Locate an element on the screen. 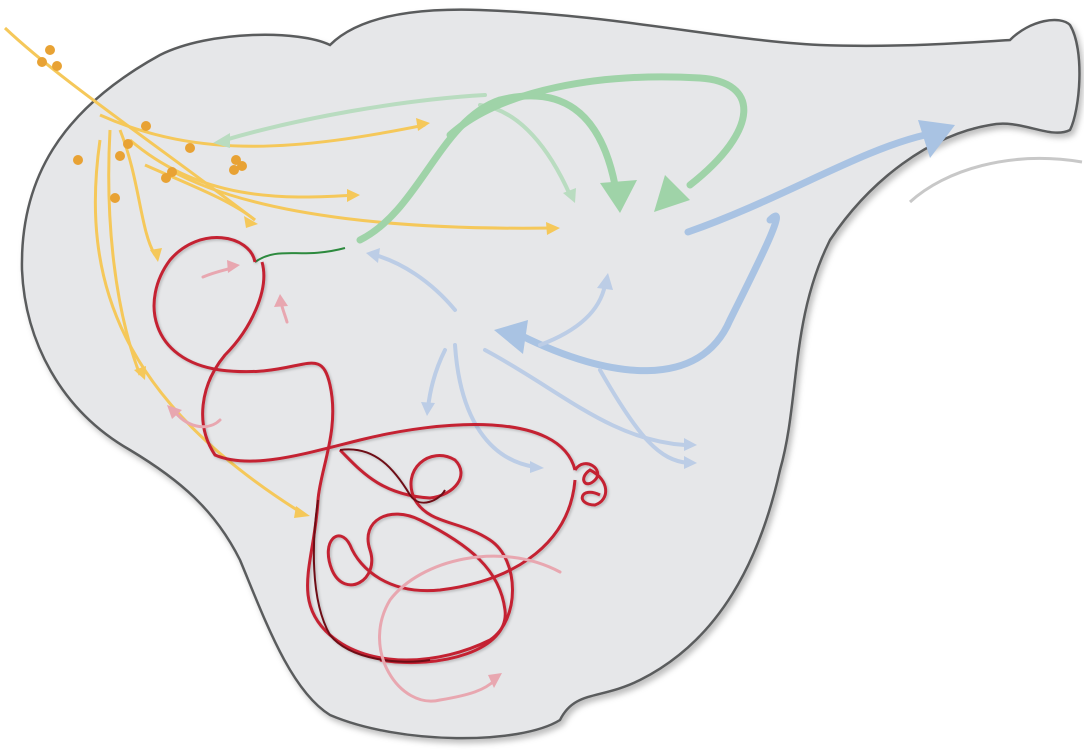 Image resolution: width=1084 pixels, height=750 pixels. red-curve-right is located at coordinates (590, 484).